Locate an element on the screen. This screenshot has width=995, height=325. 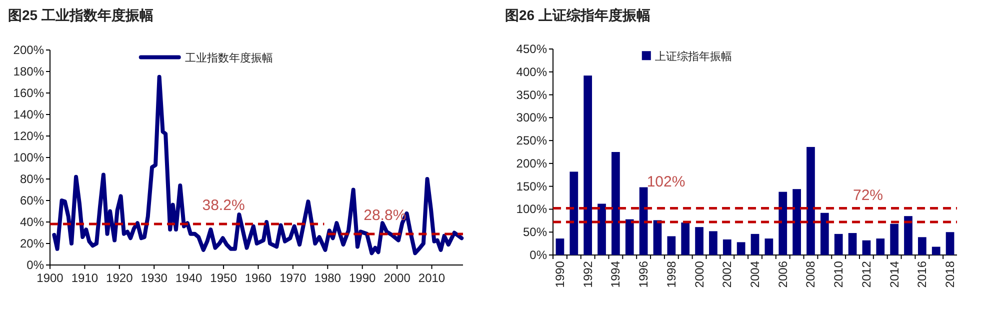
y-tick-label: 80% is located at coordinates (32, 179).